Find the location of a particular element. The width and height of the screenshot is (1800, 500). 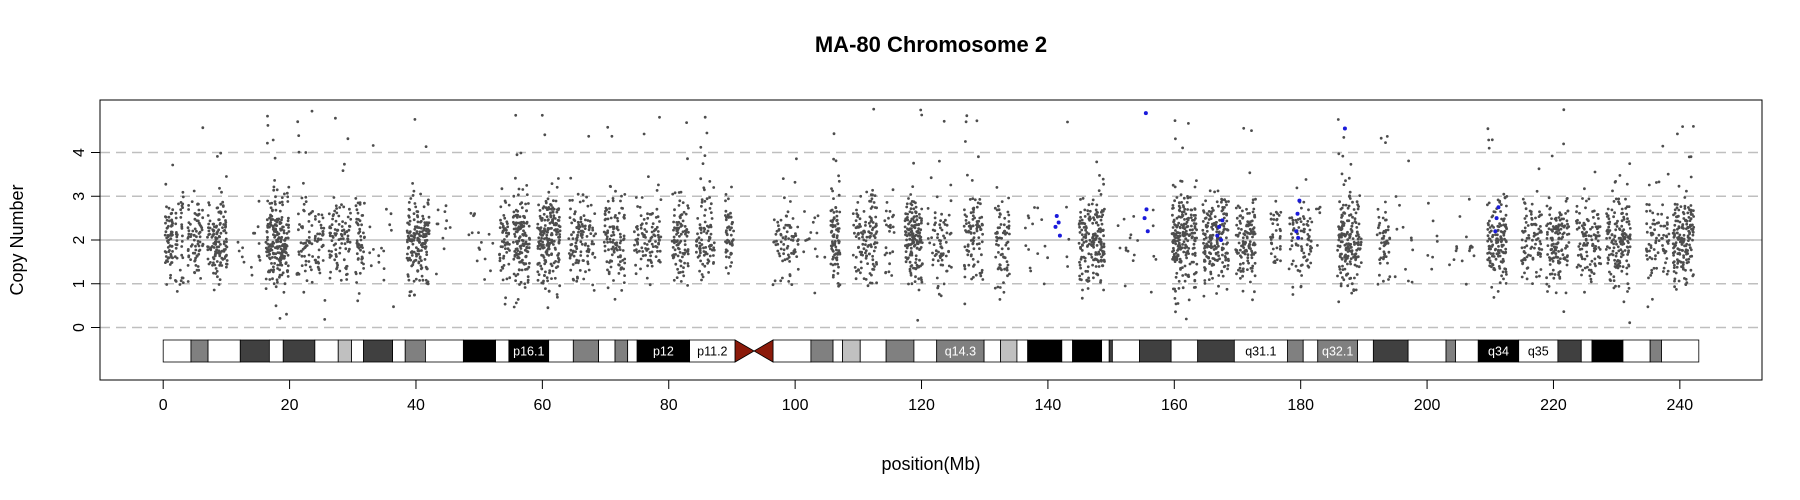

highlight-point is located at coordinates (1297, 213).